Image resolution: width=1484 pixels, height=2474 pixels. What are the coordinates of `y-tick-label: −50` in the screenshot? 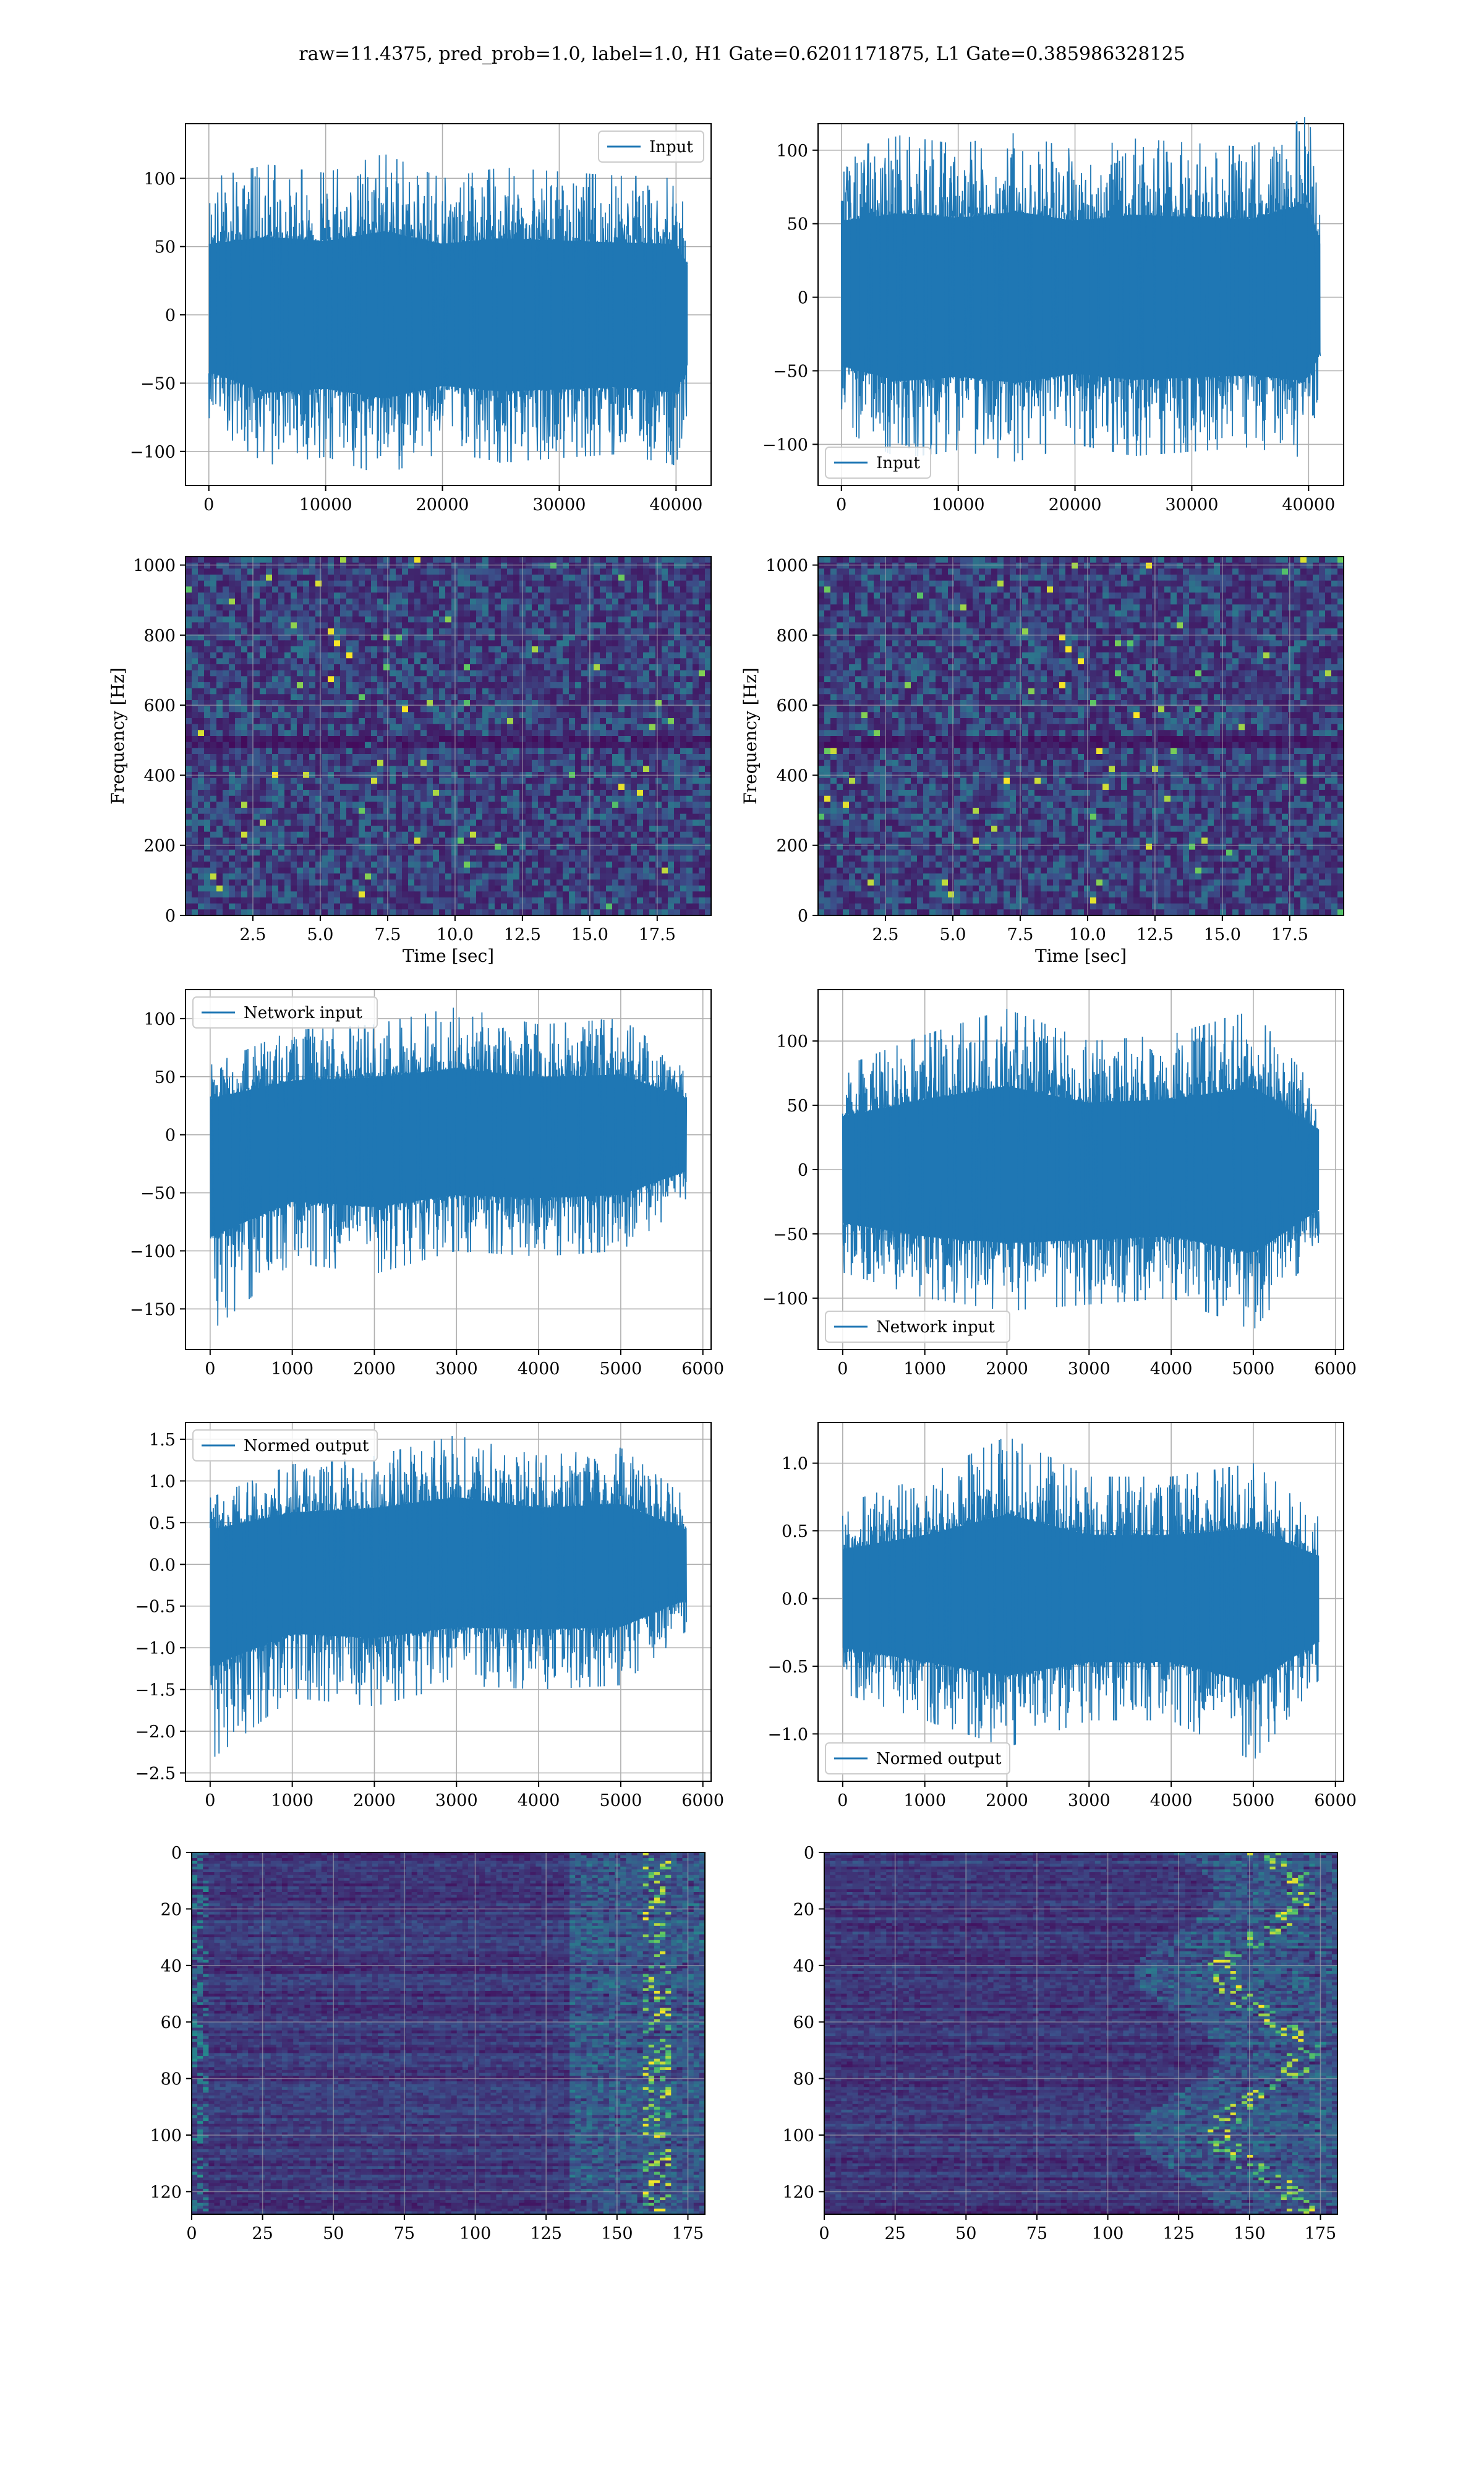 It's located at (790, 372).